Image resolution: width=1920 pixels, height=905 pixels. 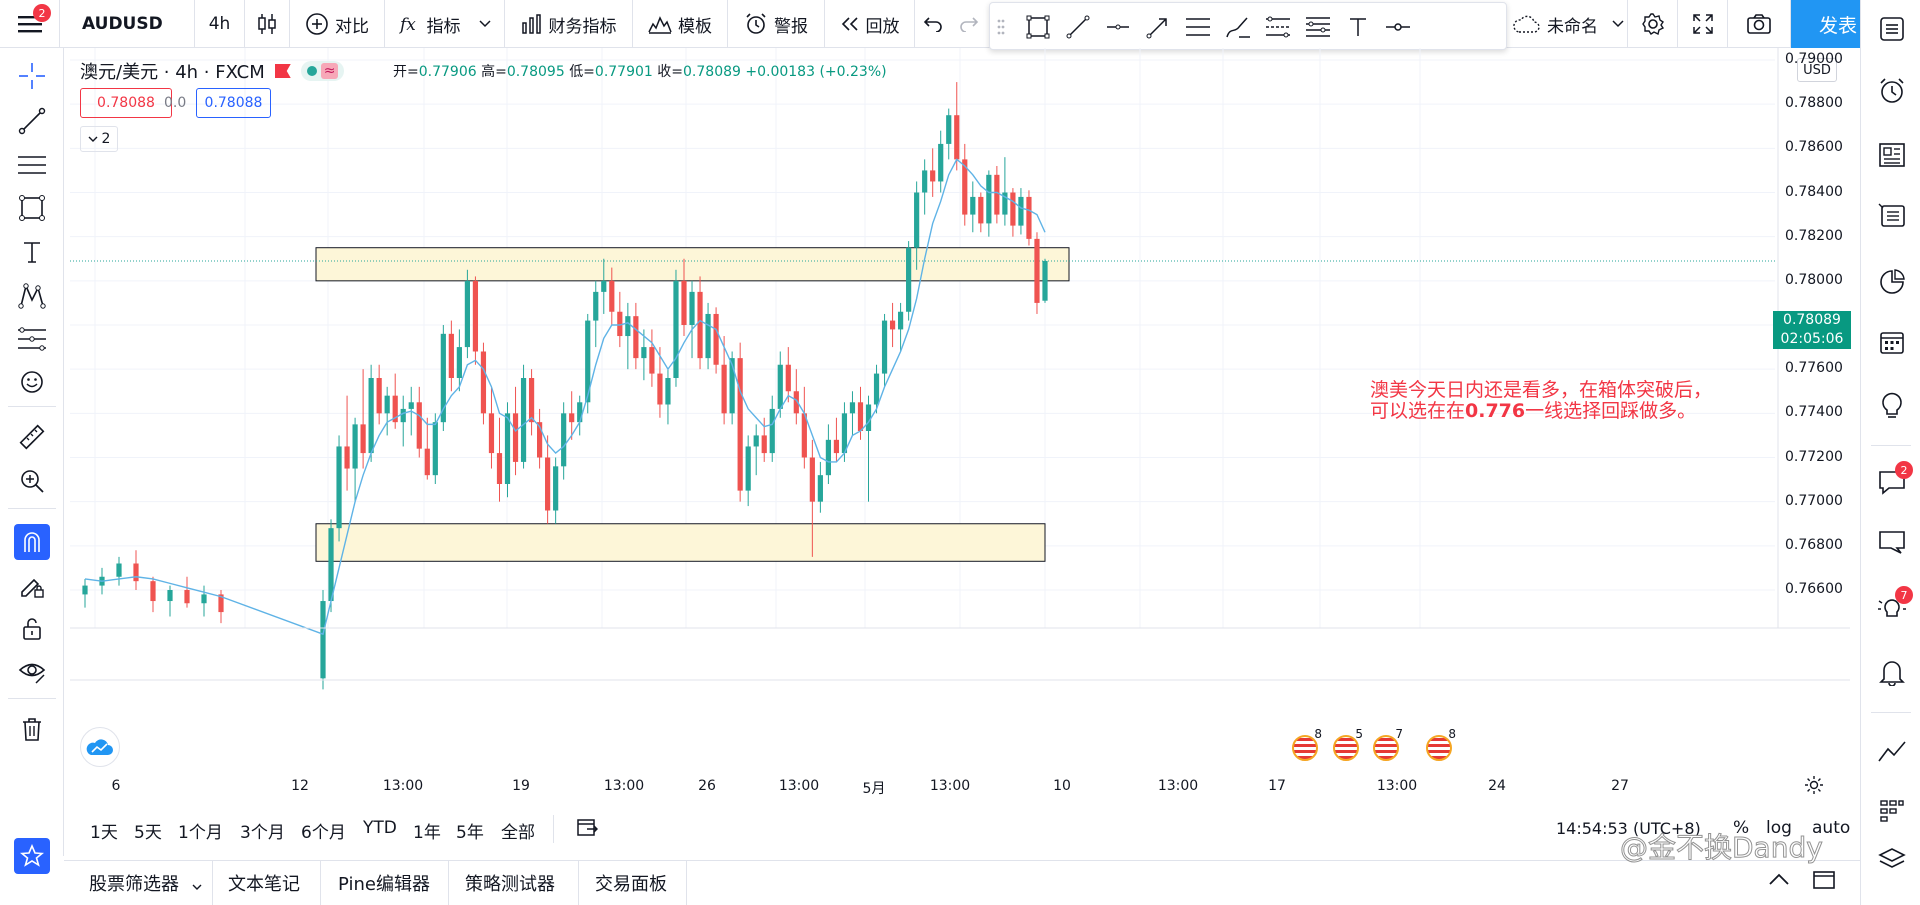 I want to click on layers-button, so click(x=1892, y=859).